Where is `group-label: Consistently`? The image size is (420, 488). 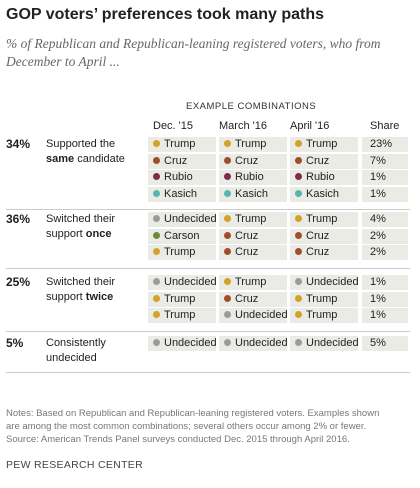
group-label: Consistently is located at coordinates (76, 343).